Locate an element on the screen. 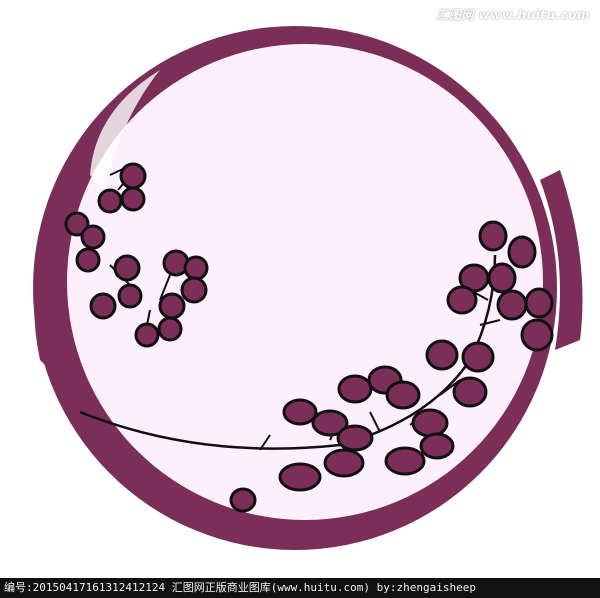  berry-cluster-left is located at coordinates (136, 255).